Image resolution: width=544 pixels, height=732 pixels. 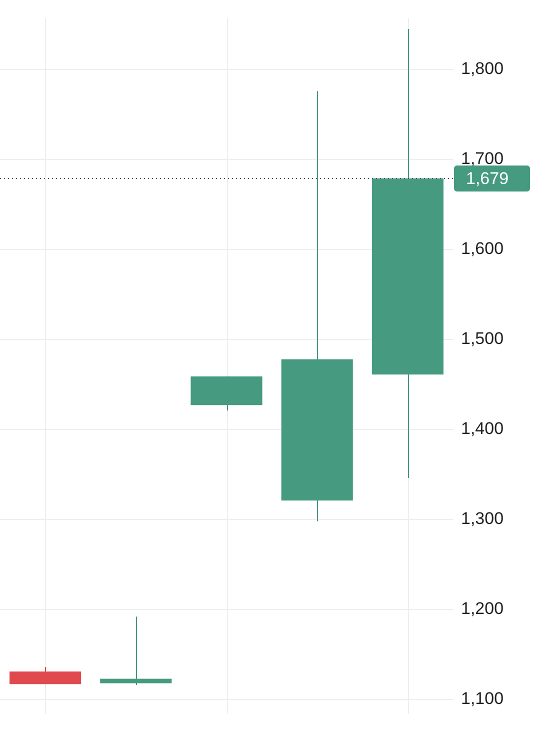 What do you see at coordinates (482, 428) in the screenshot?
I see `y-tick-label: 1,400` at bounding box center [482, 428].